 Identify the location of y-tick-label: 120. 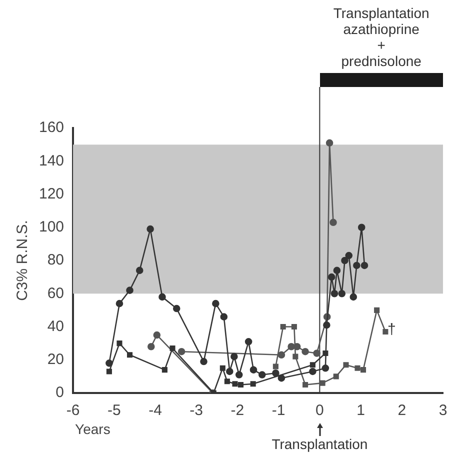
(51, 193).